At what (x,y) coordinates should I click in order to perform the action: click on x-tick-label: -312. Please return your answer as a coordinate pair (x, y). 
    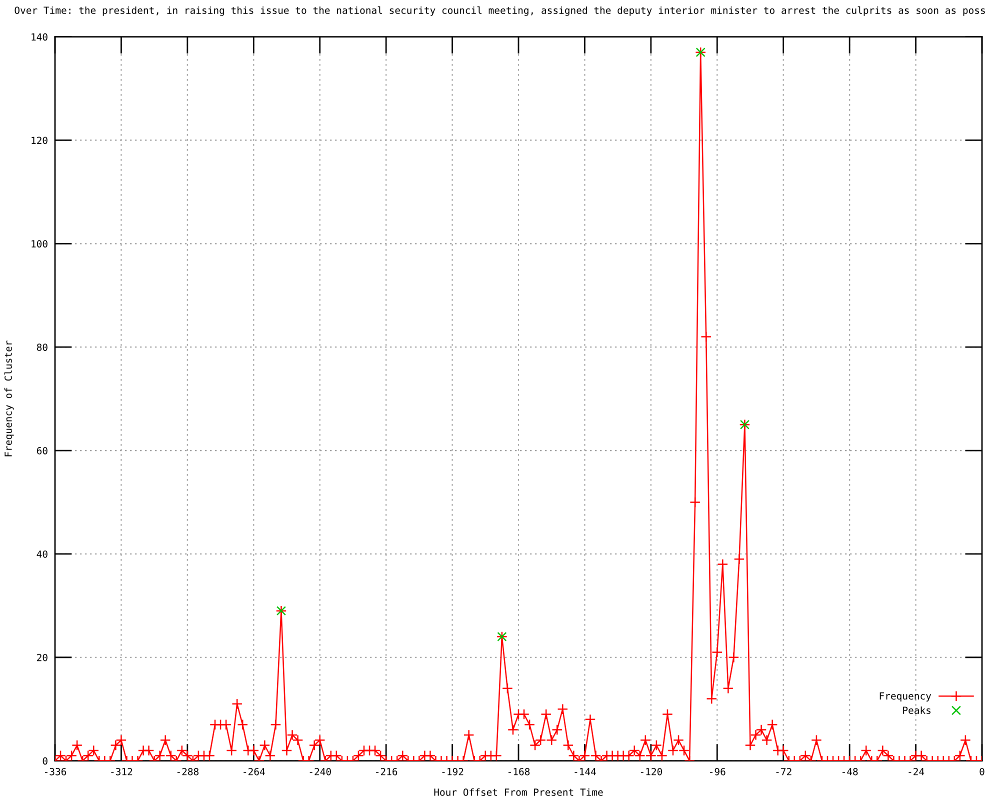
    Looking at the image, I should click on (121, 772).